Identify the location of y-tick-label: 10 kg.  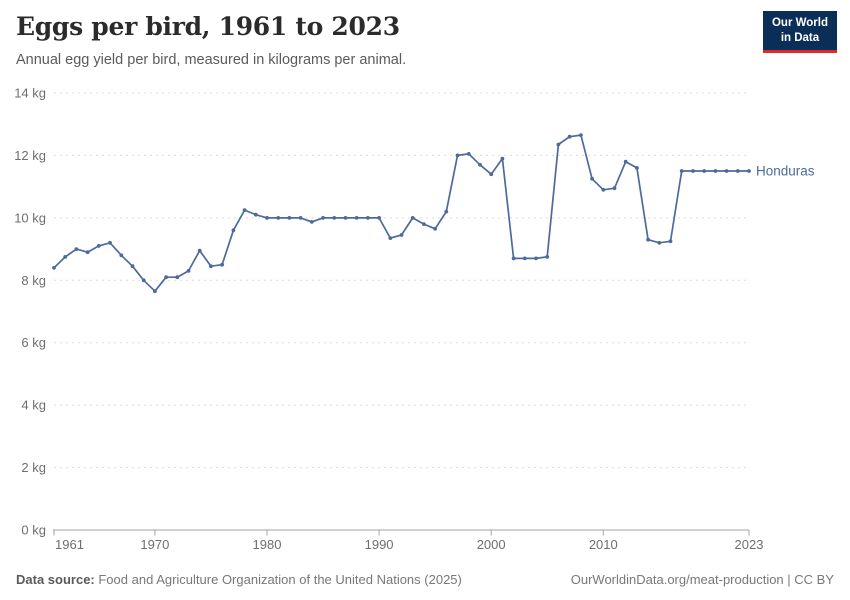
(30, 217).